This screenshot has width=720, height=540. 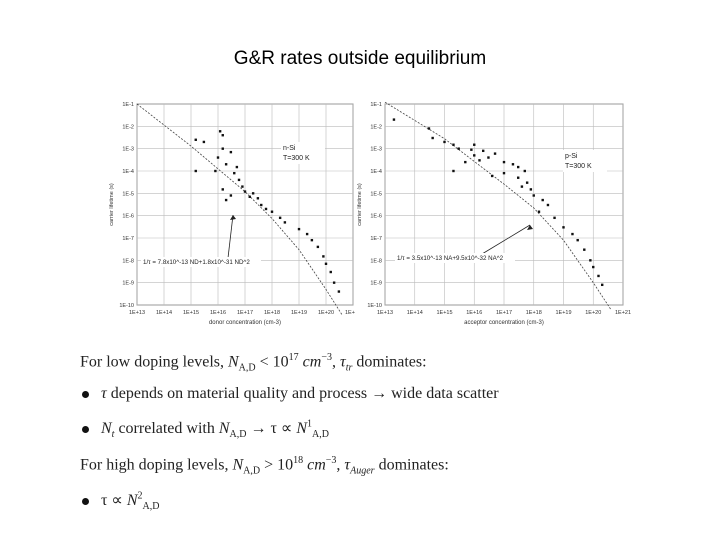 I want to click on x-tick-label: 1E+14, so click(x=415, y=313).